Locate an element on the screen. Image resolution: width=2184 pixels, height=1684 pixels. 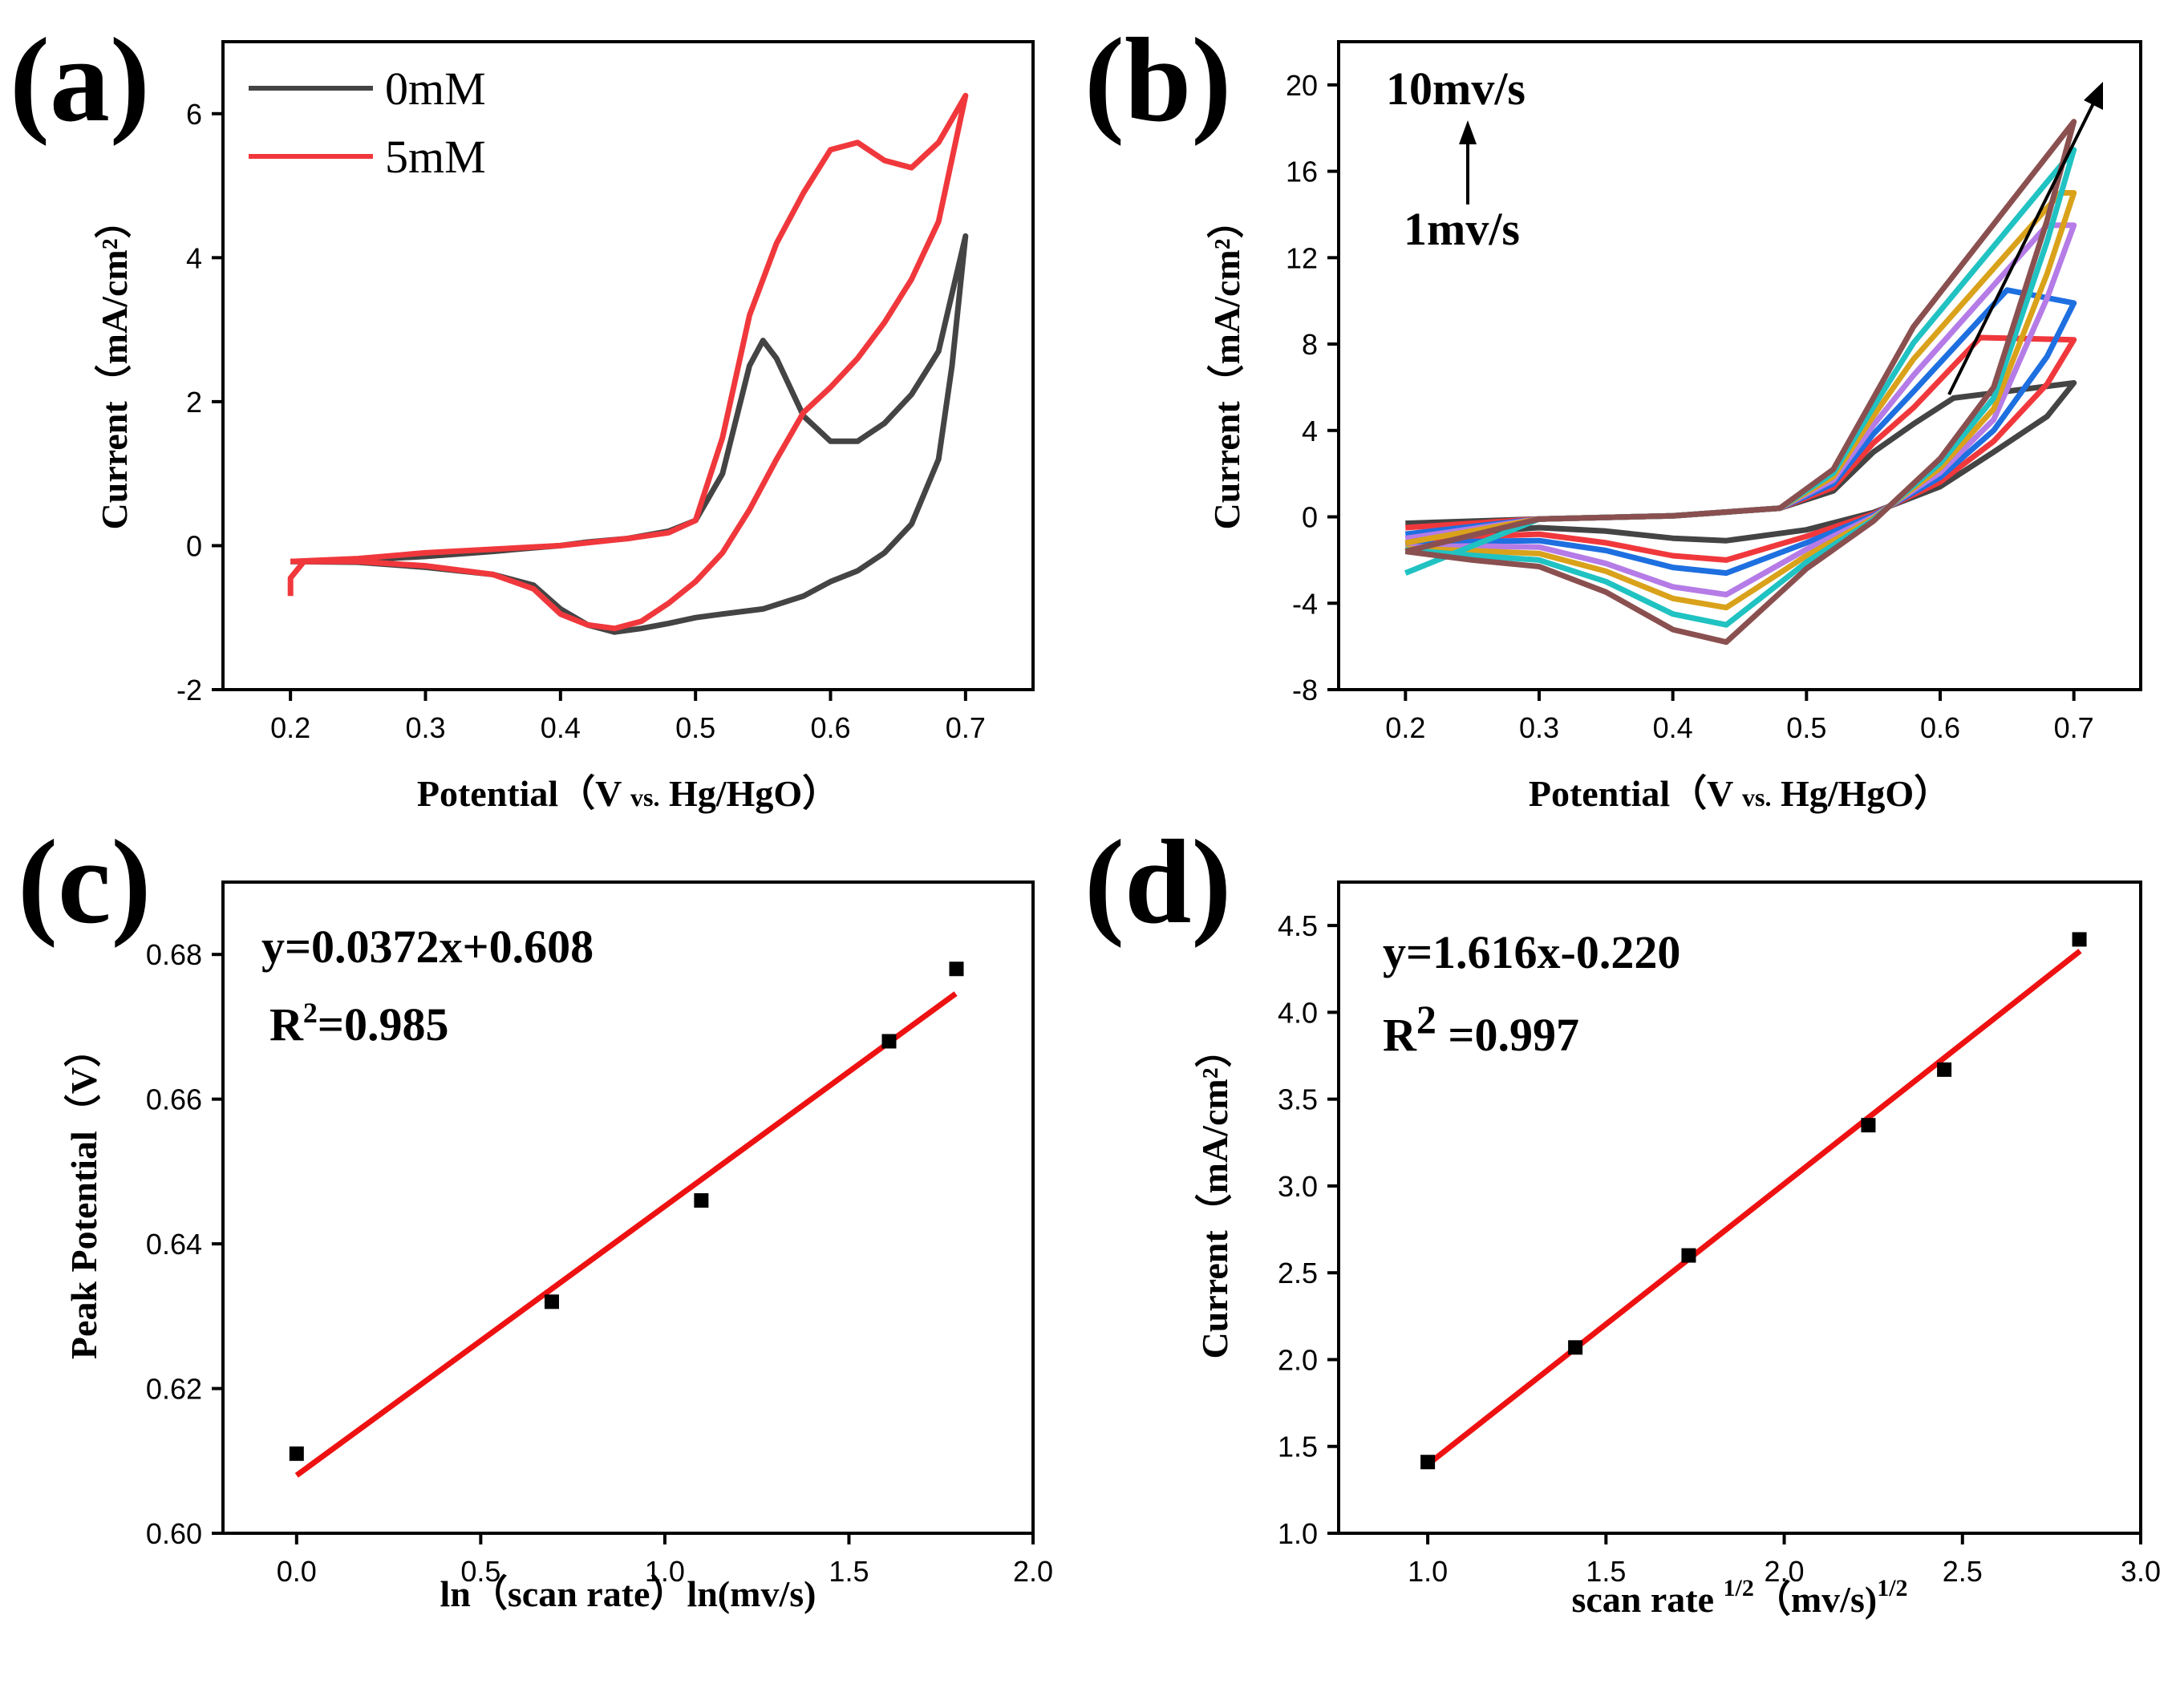
chart-b-ytick-label: 16 is located at coordinates (1302, 172).